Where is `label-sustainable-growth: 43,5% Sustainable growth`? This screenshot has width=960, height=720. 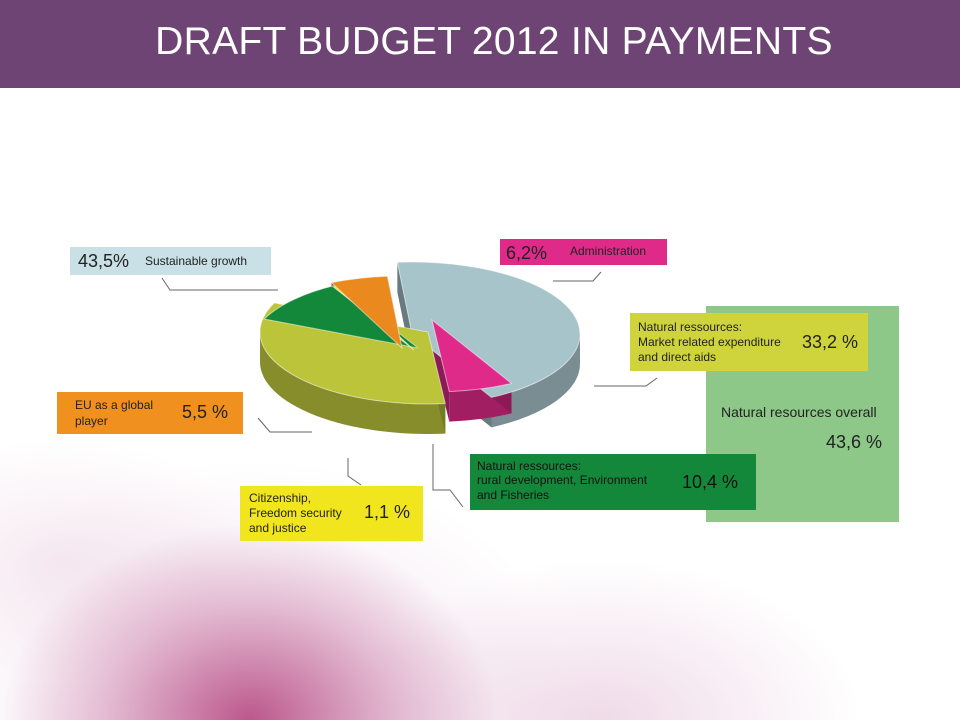
label-sustainable-growth: 43,5% Sustainable growth is located at coordinates (170, 261).